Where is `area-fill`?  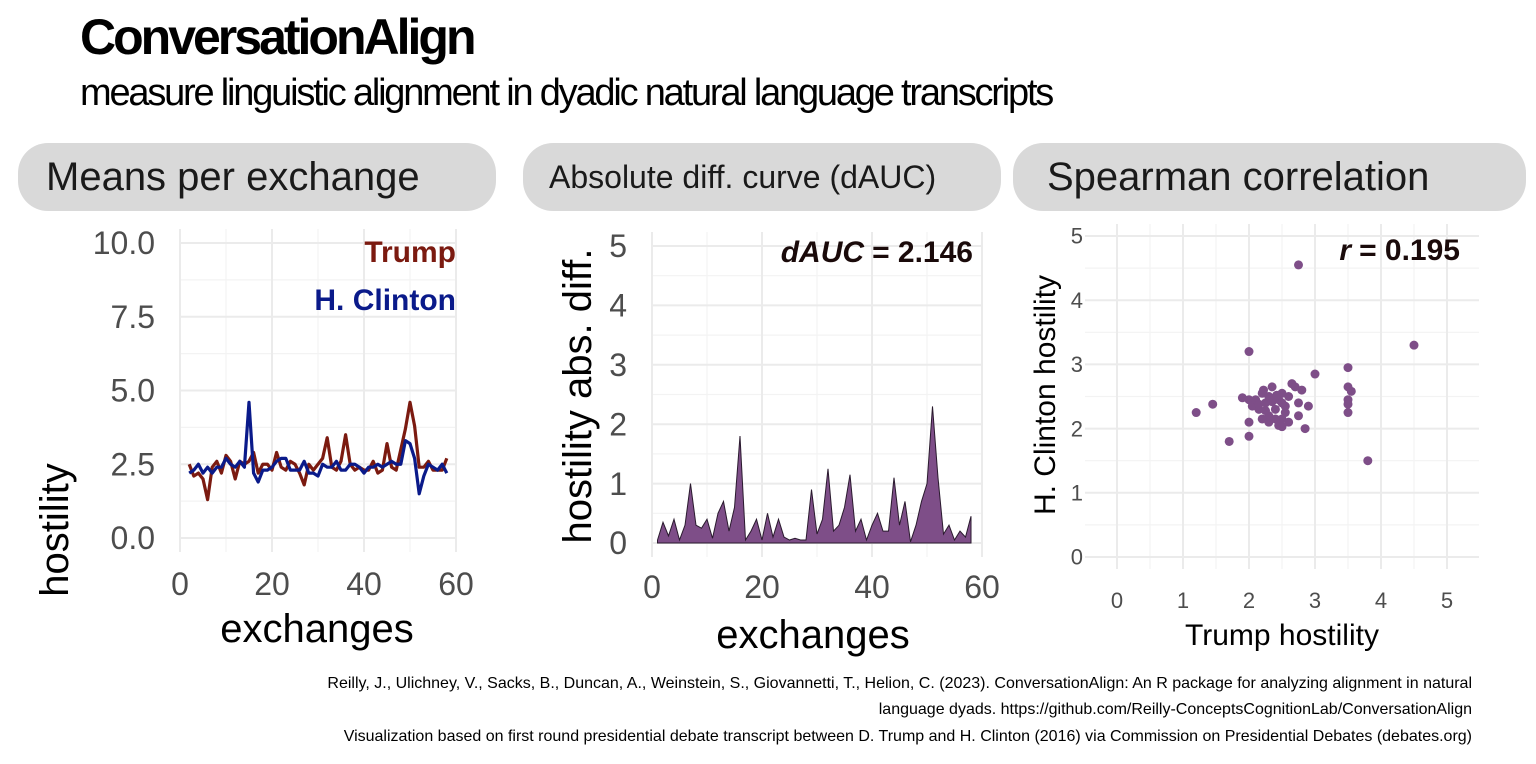 area-fill is located at coordinates (814, 475).